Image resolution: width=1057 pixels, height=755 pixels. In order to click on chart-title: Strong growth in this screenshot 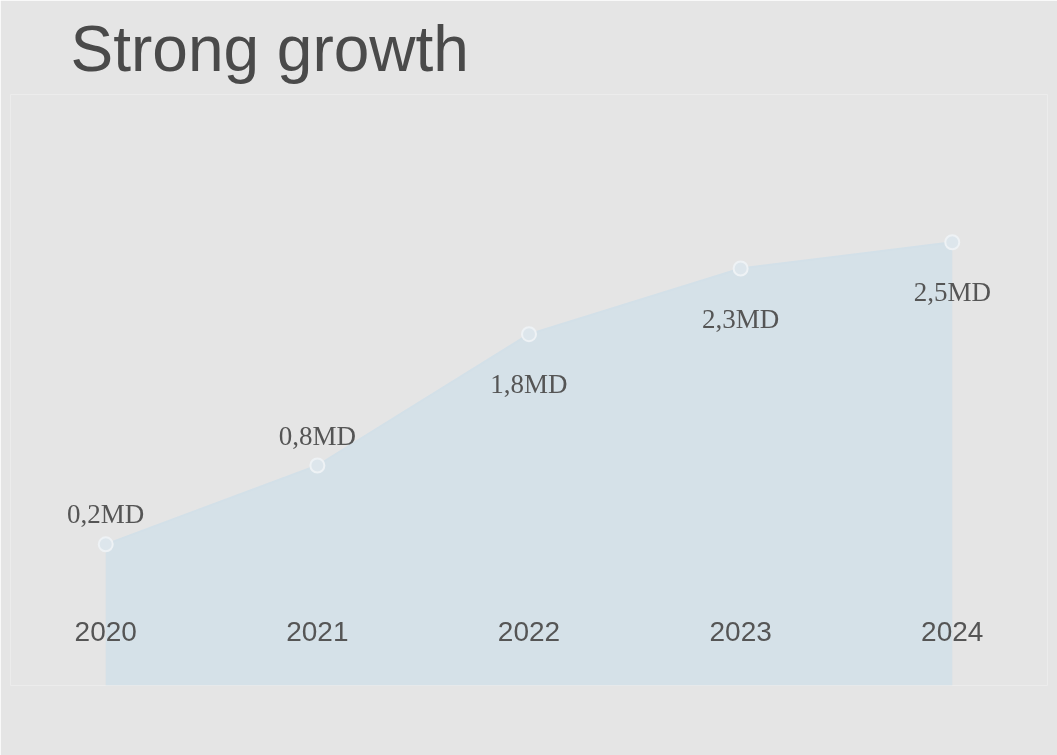, I will do `click(269, 48)`.